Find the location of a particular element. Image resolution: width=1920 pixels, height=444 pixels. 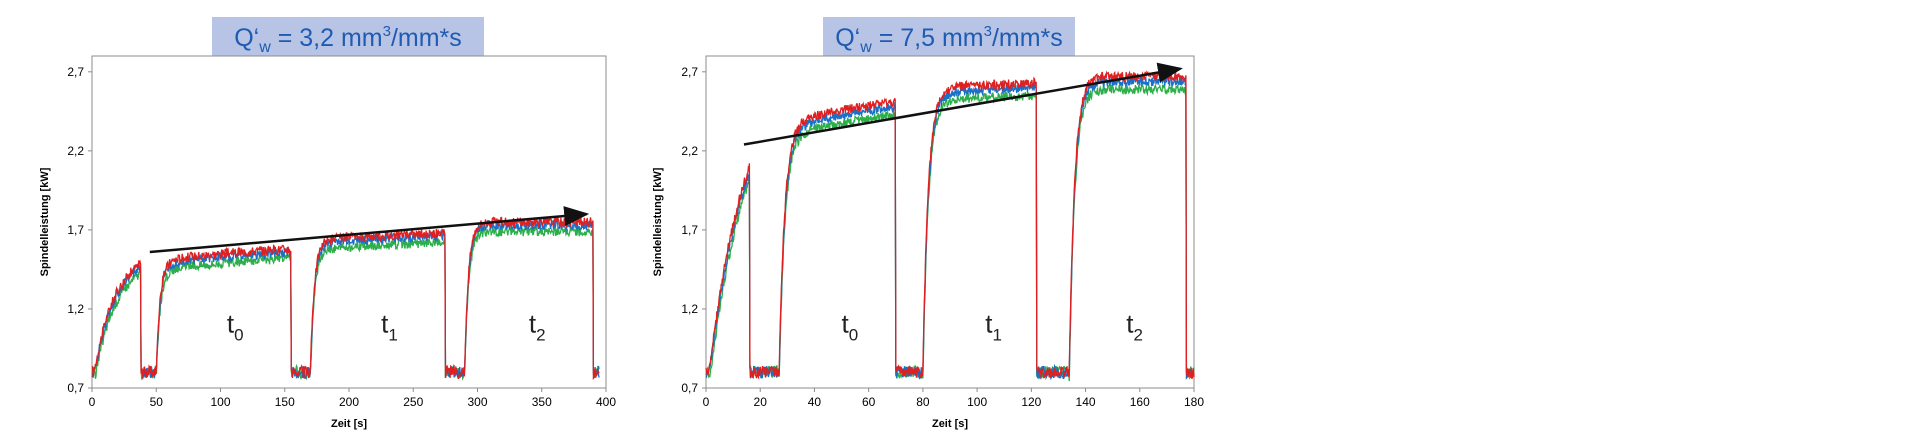

x-tick-label: 60 is located at coordinates (869, 402).